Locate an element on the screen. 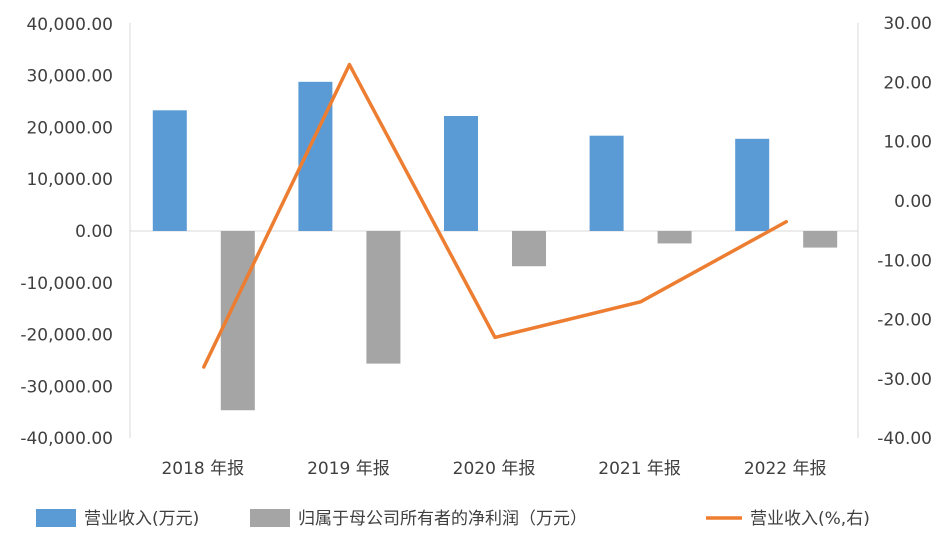 This screenshot has height=552, width=948. legend-label: 营业收入(万元) is located at coordinates (141, 519).